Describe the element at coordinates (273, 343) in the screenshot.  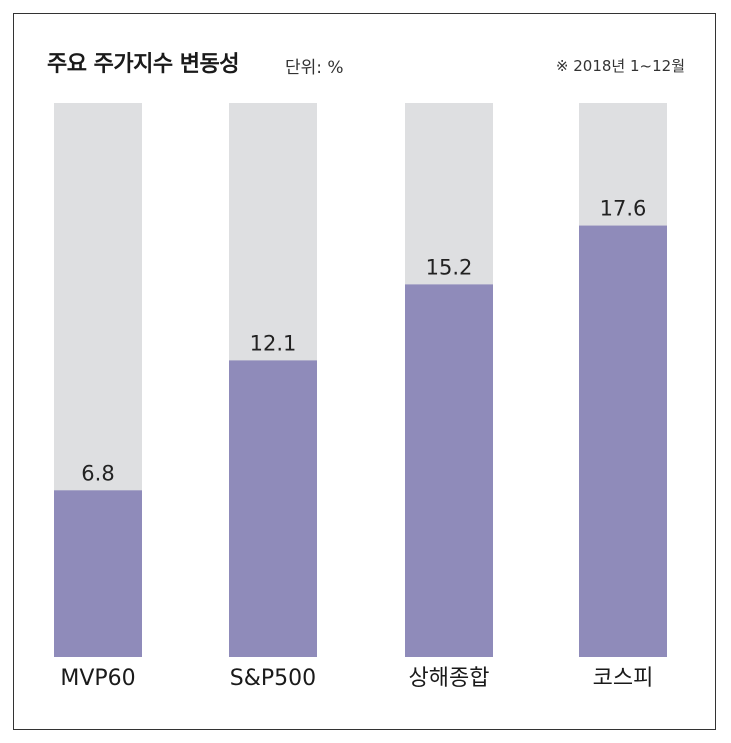
I see `data-label: 12.1` at that location.